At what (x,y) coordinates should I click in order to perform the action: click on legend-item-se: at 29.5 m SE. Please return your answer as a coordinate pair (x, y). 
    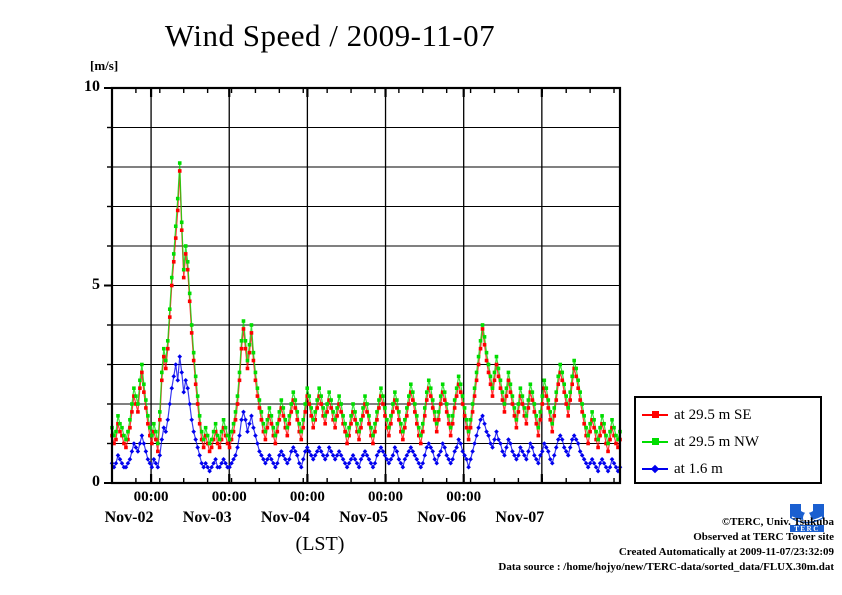
    Looking at the image, I should click on (697, 415).